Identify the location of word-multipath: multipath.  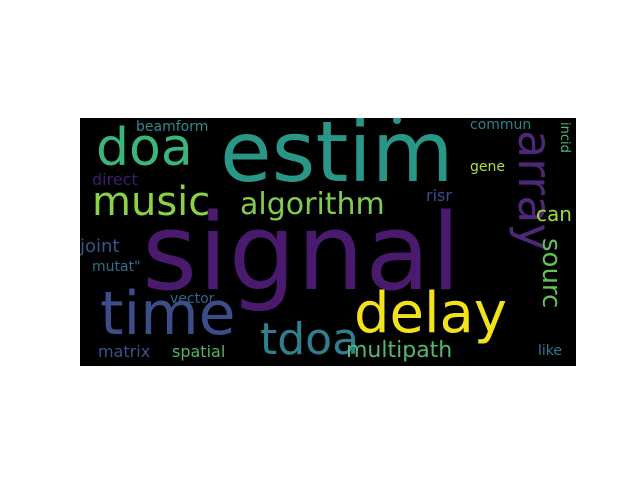
(399, 350).